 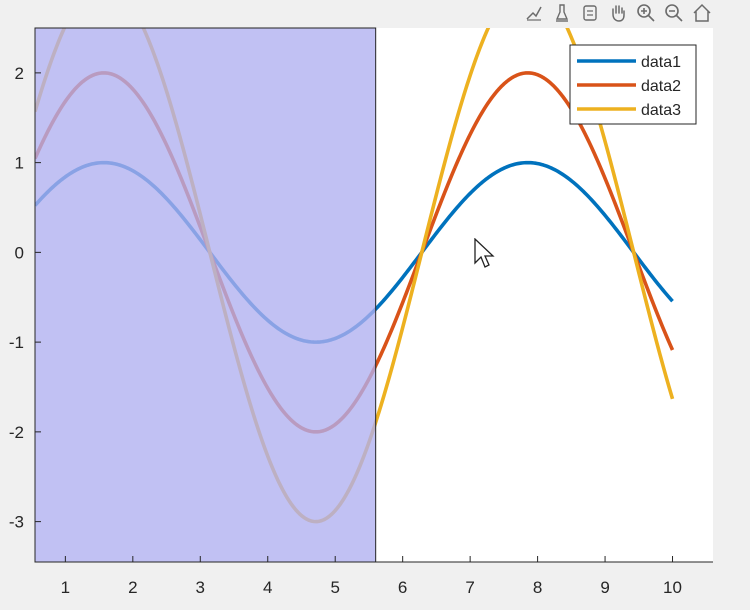 I want to click on y-tick-label: -2, so click(x=16, y=432).